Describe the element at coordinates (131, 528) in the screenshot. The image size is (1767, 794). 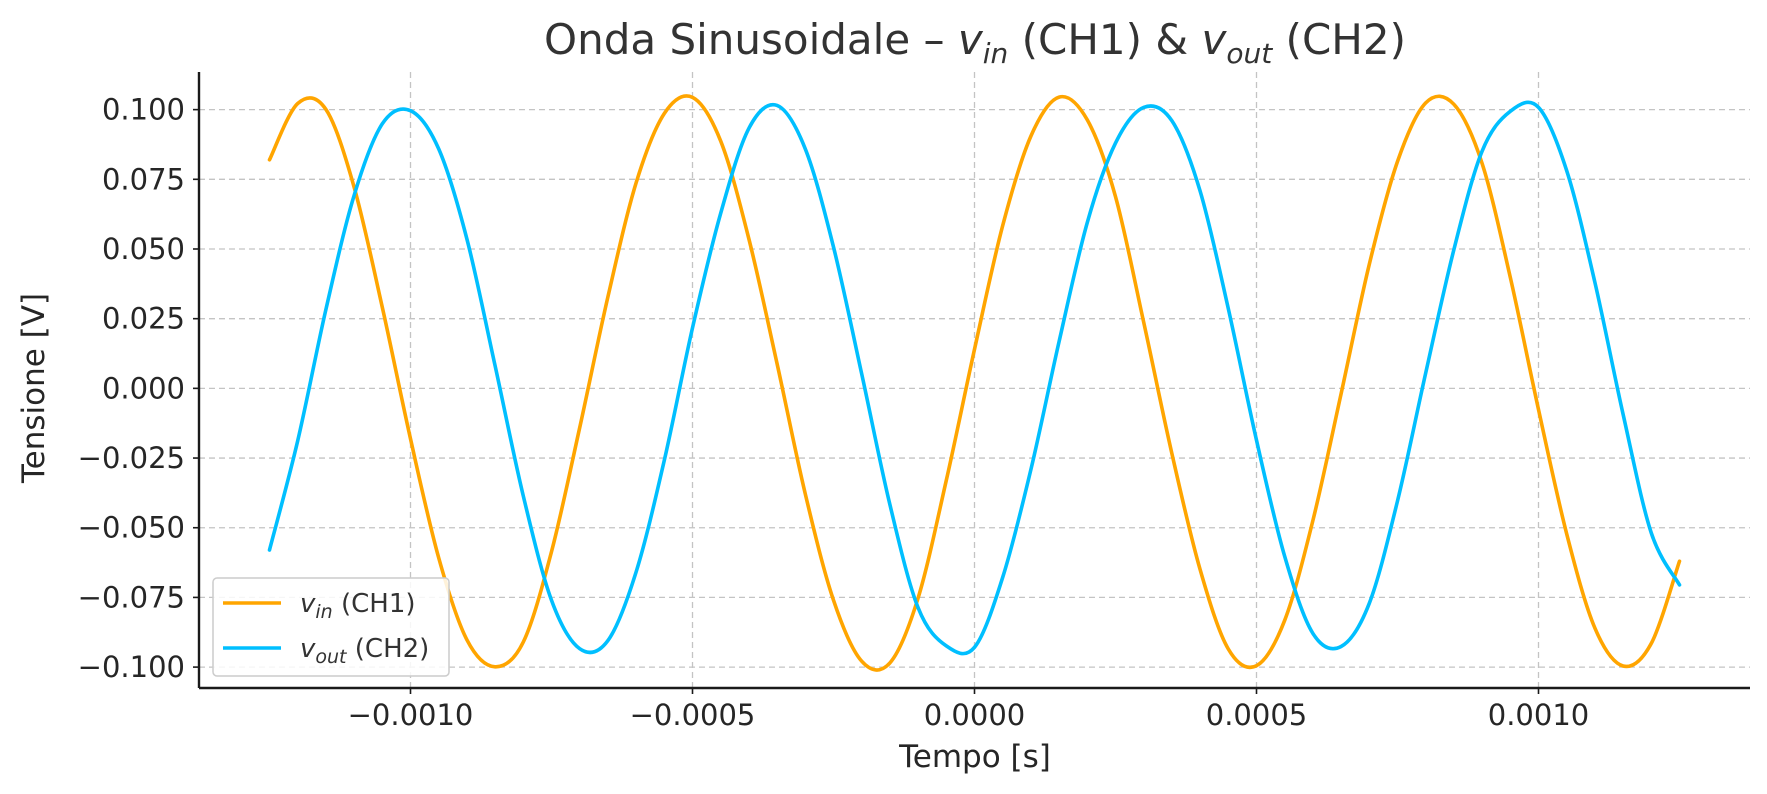
I see `y-tick-label: −0.050` at that location.